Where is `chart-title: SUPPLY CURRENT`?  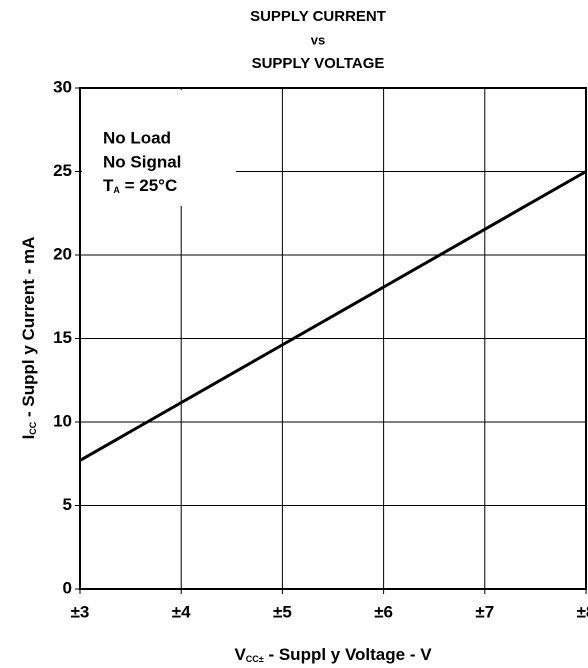
chart-title: SUPPLY CURRENT is located at coordinates (318, 16).